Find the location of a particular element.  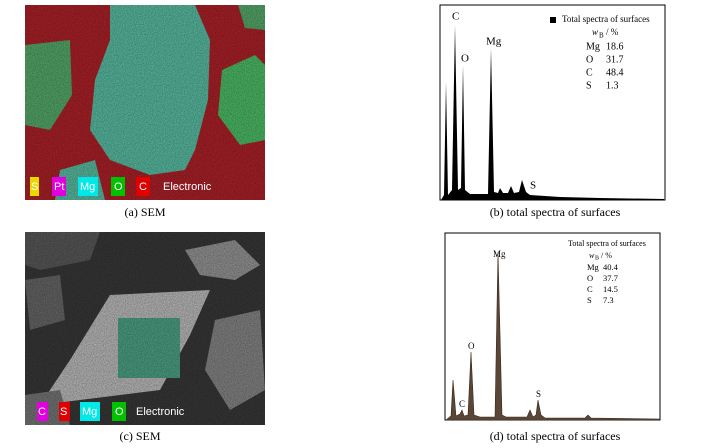

element-value: 48.4 is located at coordinates (615, 72).